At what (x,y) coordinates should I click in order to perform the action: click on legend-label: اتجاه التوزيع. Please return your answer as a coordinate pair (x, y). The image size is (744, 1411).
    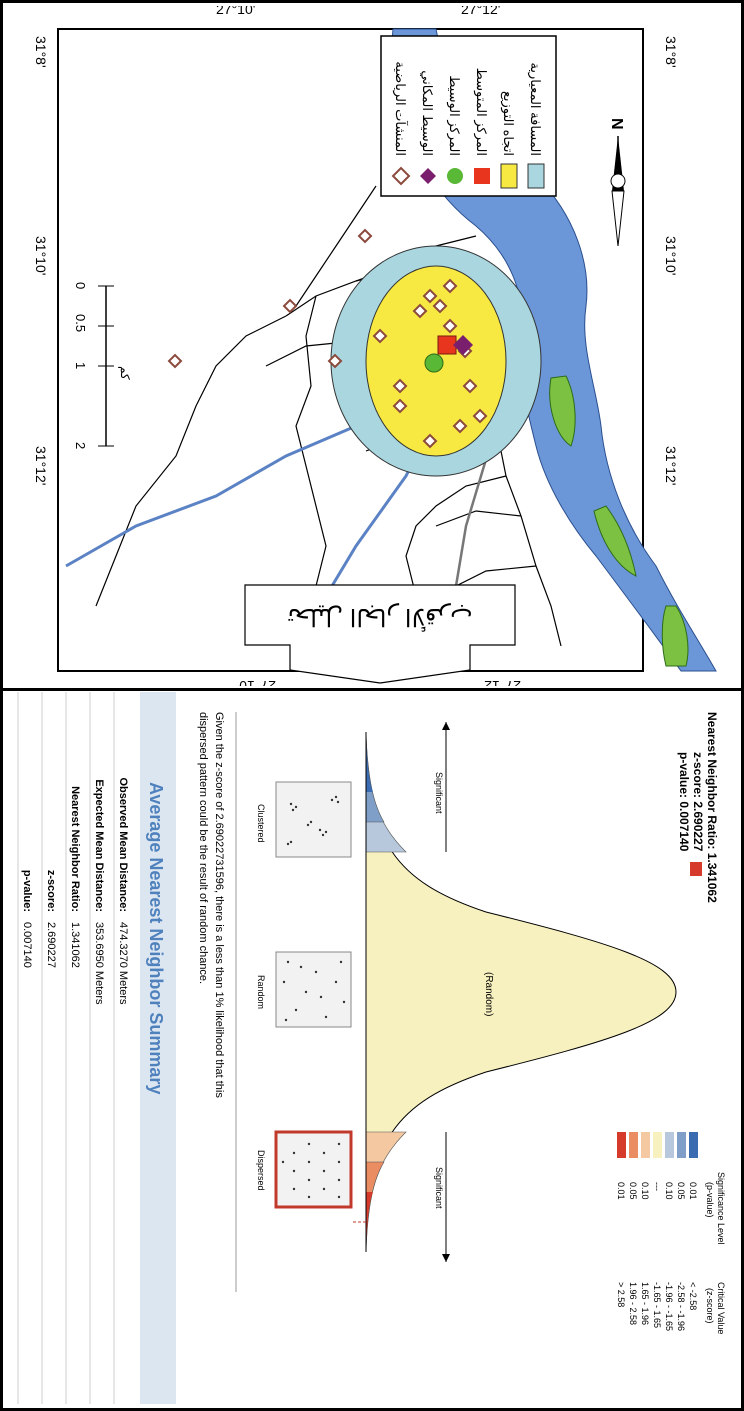
    Looking at the image, I should click on (508, 123).